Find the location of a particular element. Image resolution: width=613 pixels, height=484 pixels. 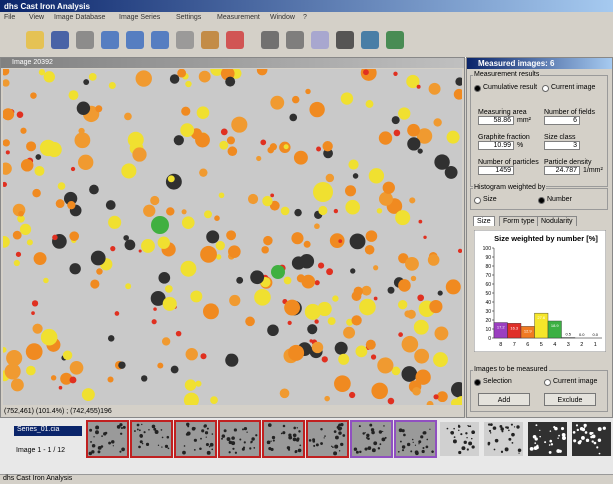

menu-item: ? is located at coordinates (305, 17).